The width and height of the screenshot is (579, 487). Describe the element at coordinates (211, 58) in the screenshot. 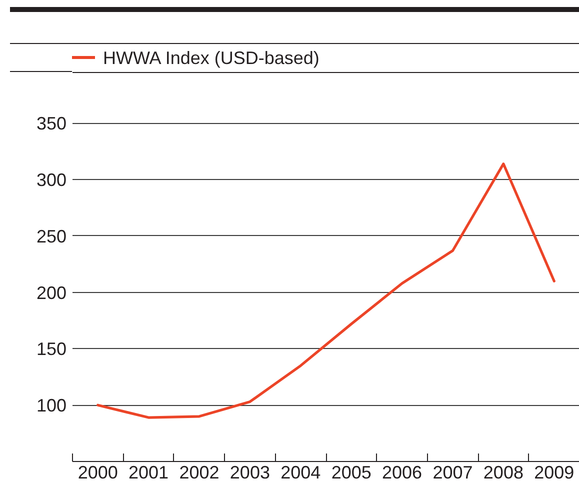

I see `legend-label: HWWA Index (USD-based)` at that location.